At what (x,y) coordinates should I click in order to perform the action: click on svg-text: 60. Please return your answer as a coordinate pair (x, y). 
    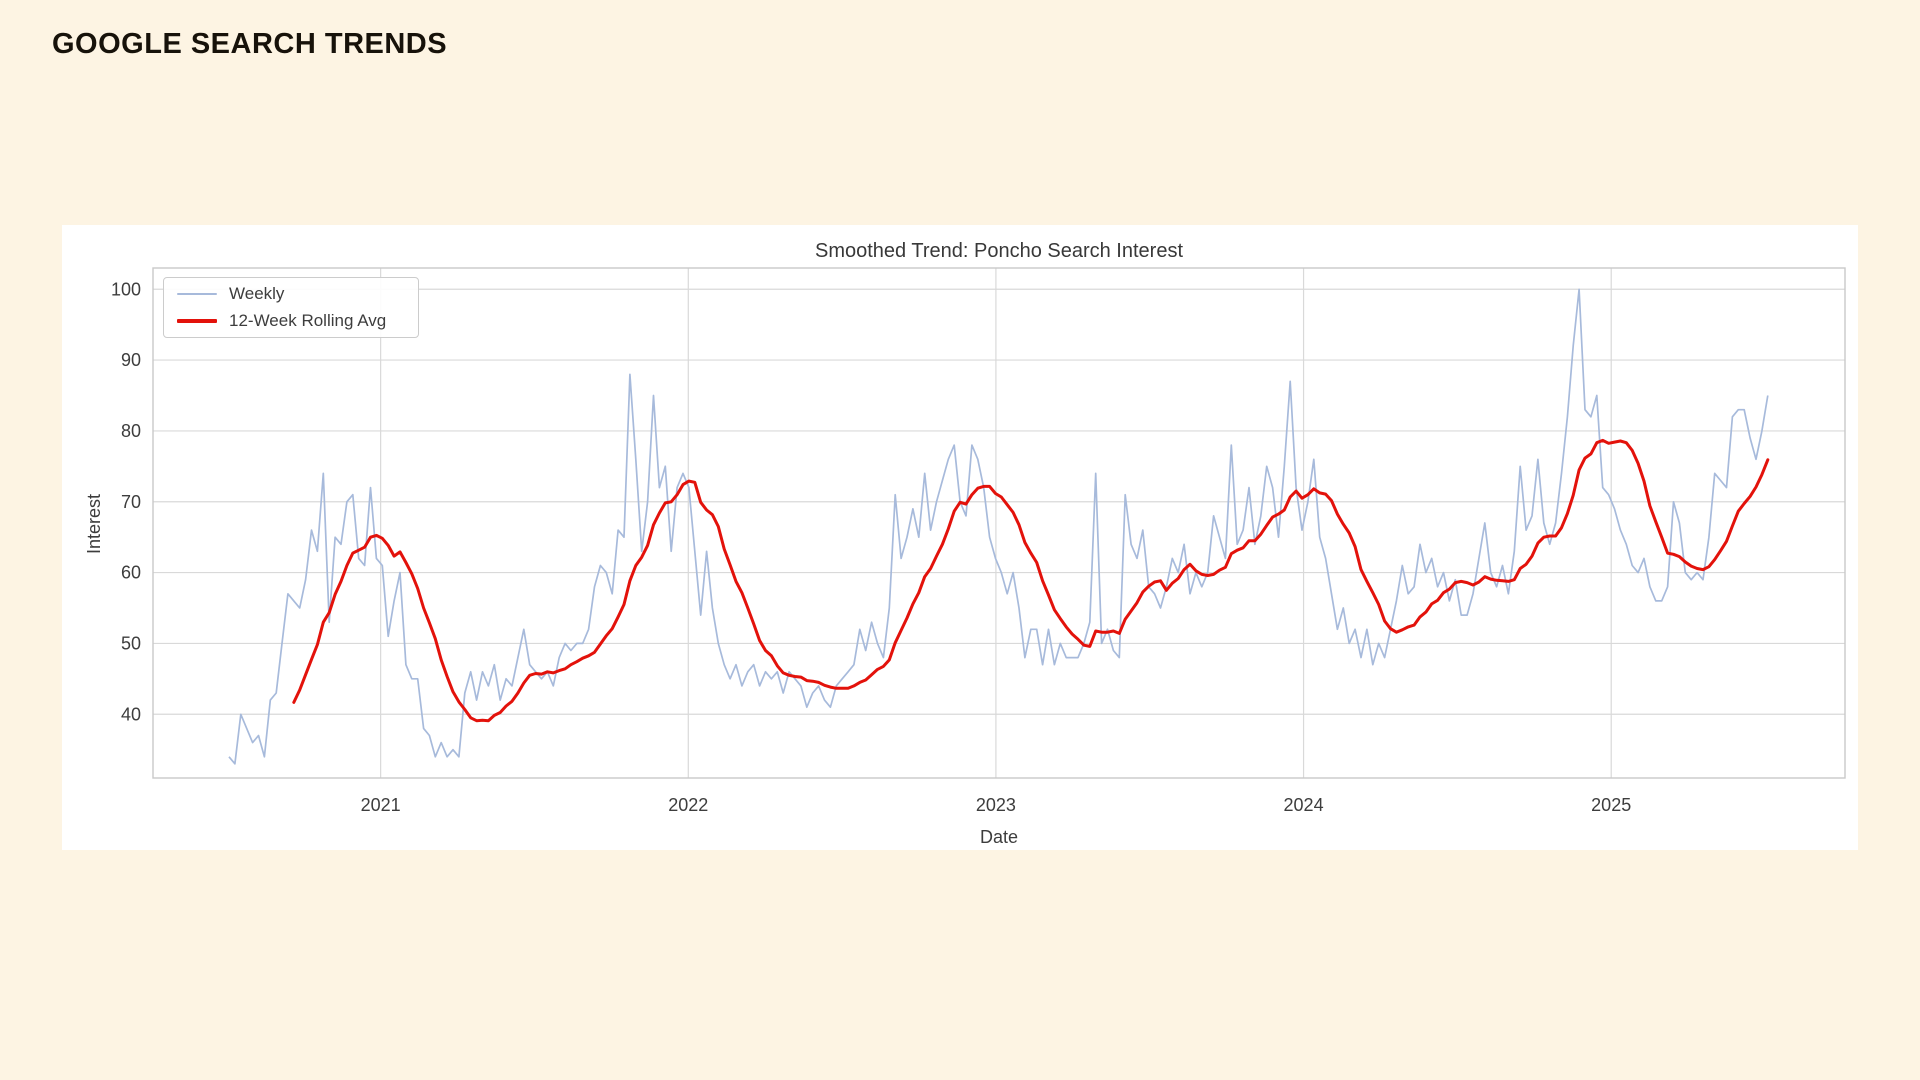
    Looking at the image, I should click on (131, 573).